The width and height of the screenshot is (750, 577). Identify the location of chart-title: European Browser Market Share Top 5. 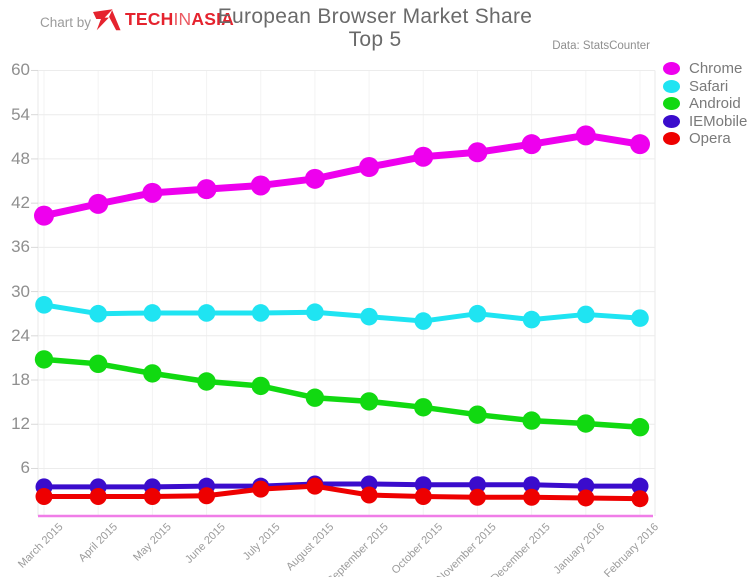
(375, 28).